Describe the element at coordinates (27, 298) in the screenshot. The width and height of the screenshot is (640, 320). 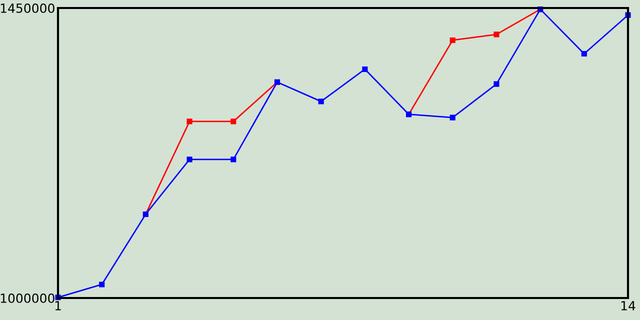
I see `y-tick-label: 1000000` at that location.